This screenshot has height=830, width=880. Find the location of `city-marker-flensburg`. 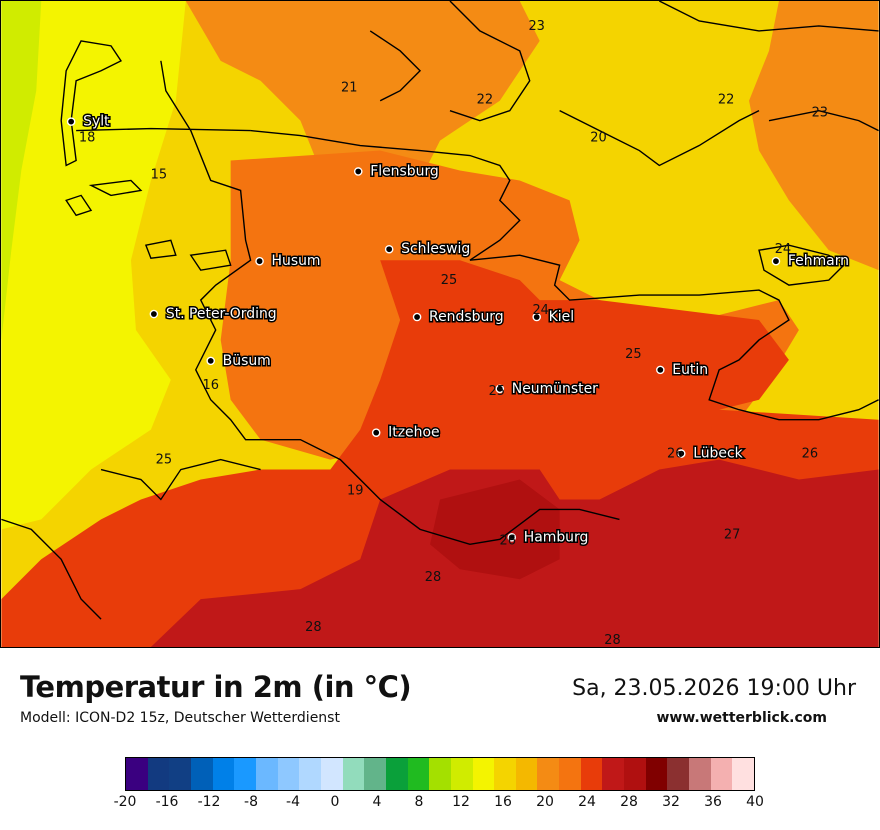

city-marker-flensburg is located at coordinates (358, 171).